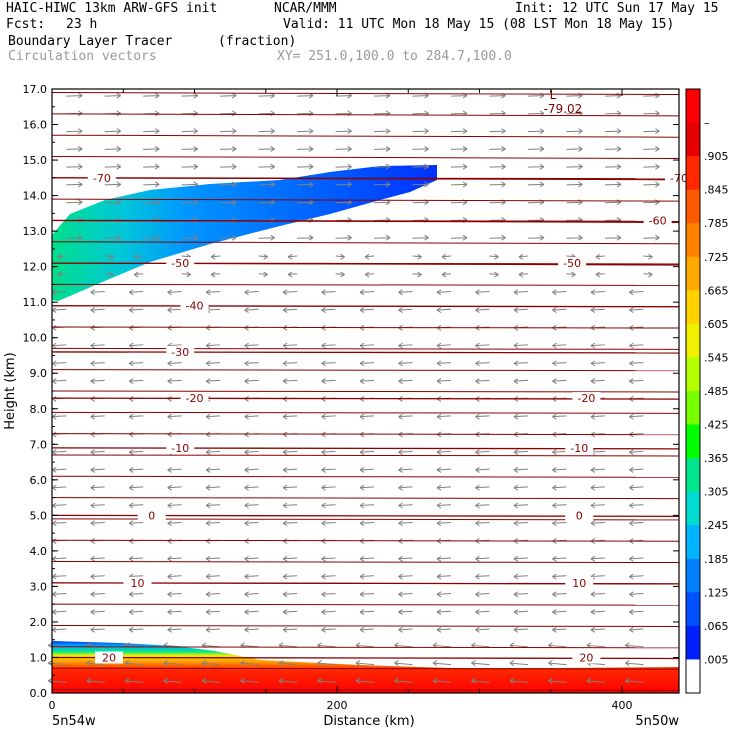 The height and width of the screenshot is (740, 740). Describe the element at coordinates (26, 24) in the screenshot. I see `forecast-label: Fcst:` at that location.